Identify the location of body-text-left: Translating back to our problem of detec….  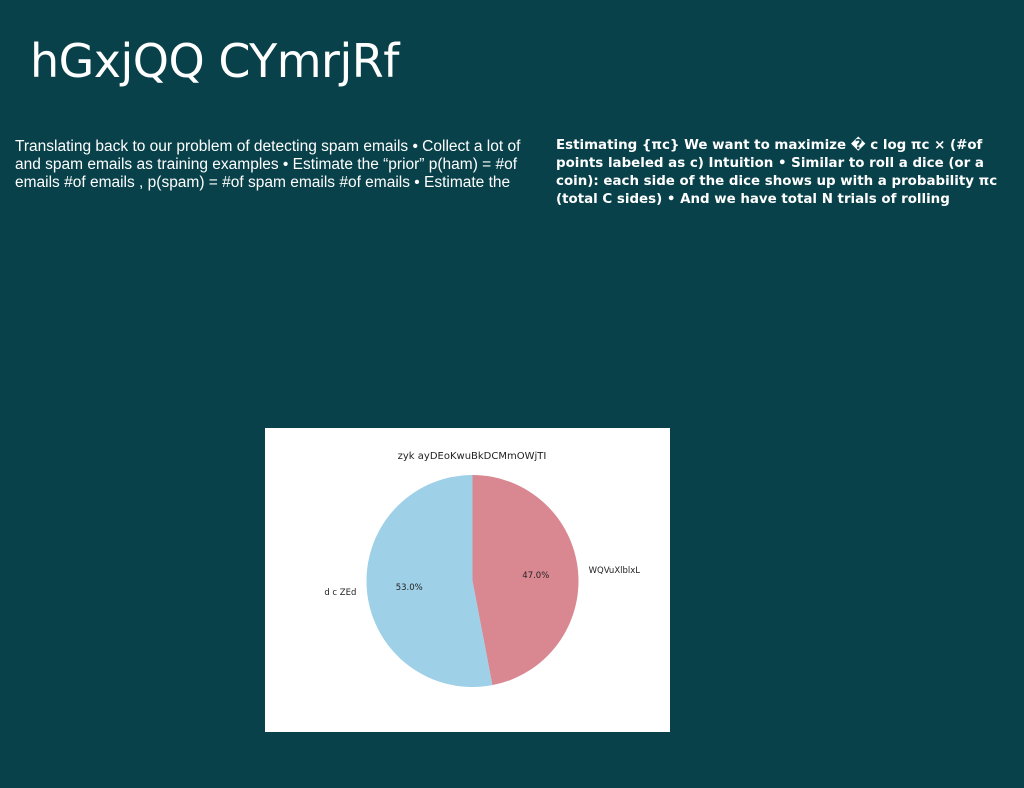
(268, 164).